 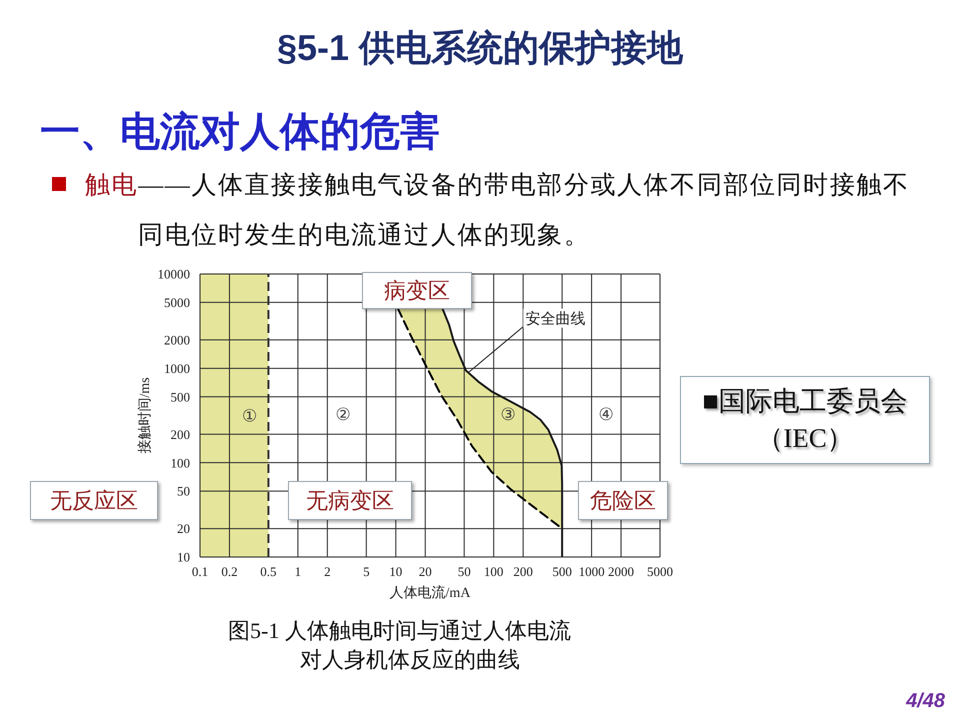 What do you see at coordinates (366, 572) in the screenshot?
I see `x-tick-label: 5` at bounding box center [366, 572].